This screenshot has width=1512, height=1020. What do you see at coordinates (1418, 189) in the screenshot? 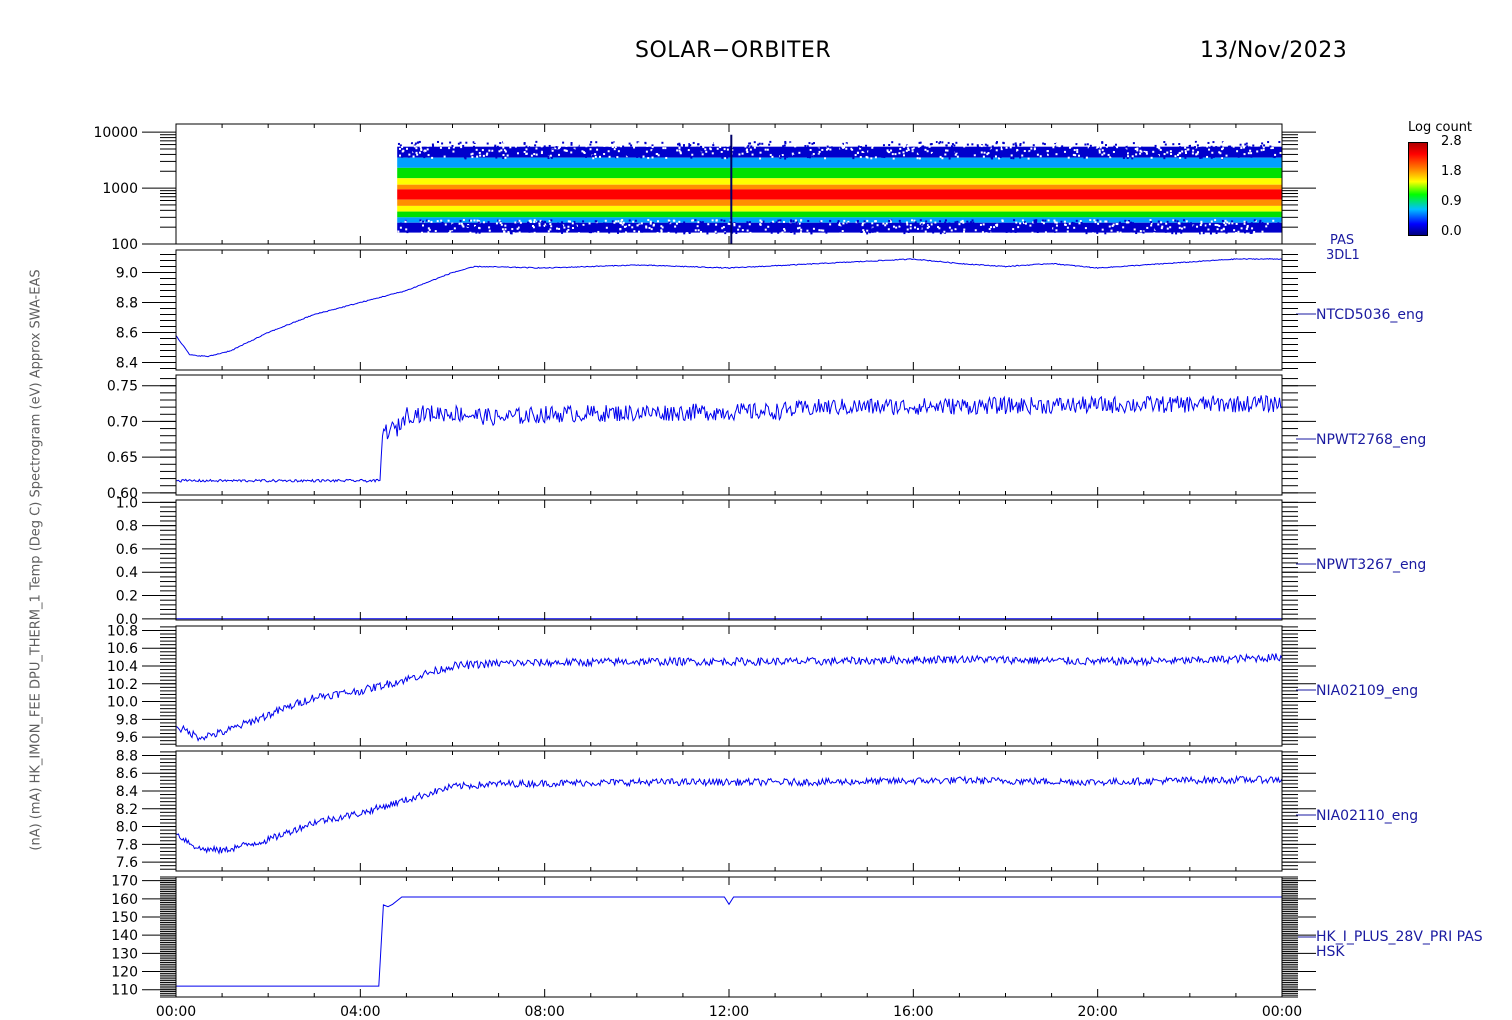
I see `colorbar` at bounding box center [1418, 189].